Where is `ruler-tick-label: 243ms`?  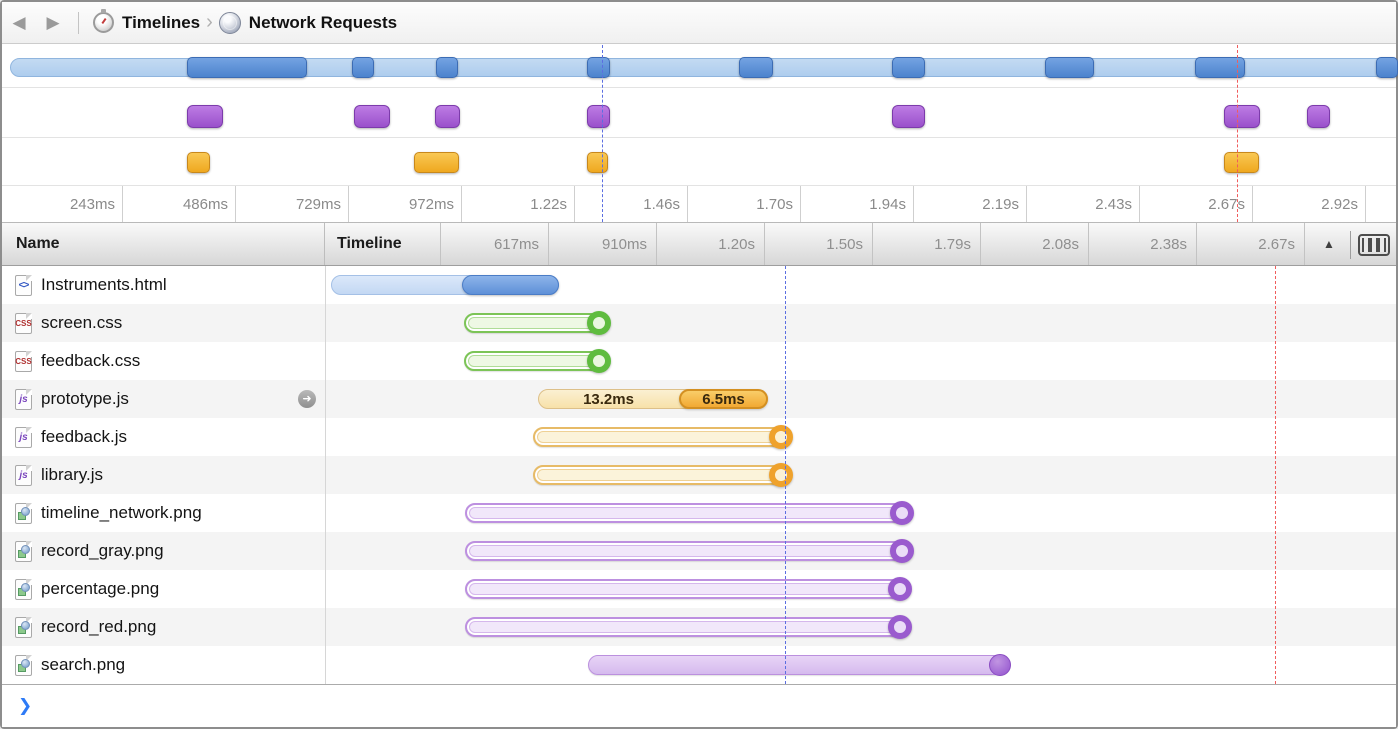 ruler-tick-label: 243ms is located at coordinates (66, 204).